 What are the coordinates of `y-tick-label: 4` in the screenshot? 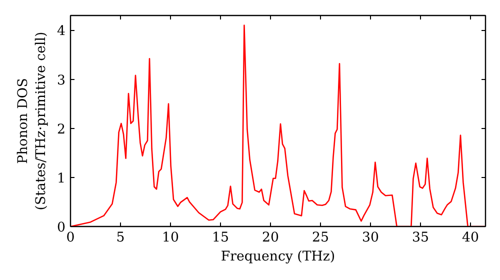 It's located at (61, 32).